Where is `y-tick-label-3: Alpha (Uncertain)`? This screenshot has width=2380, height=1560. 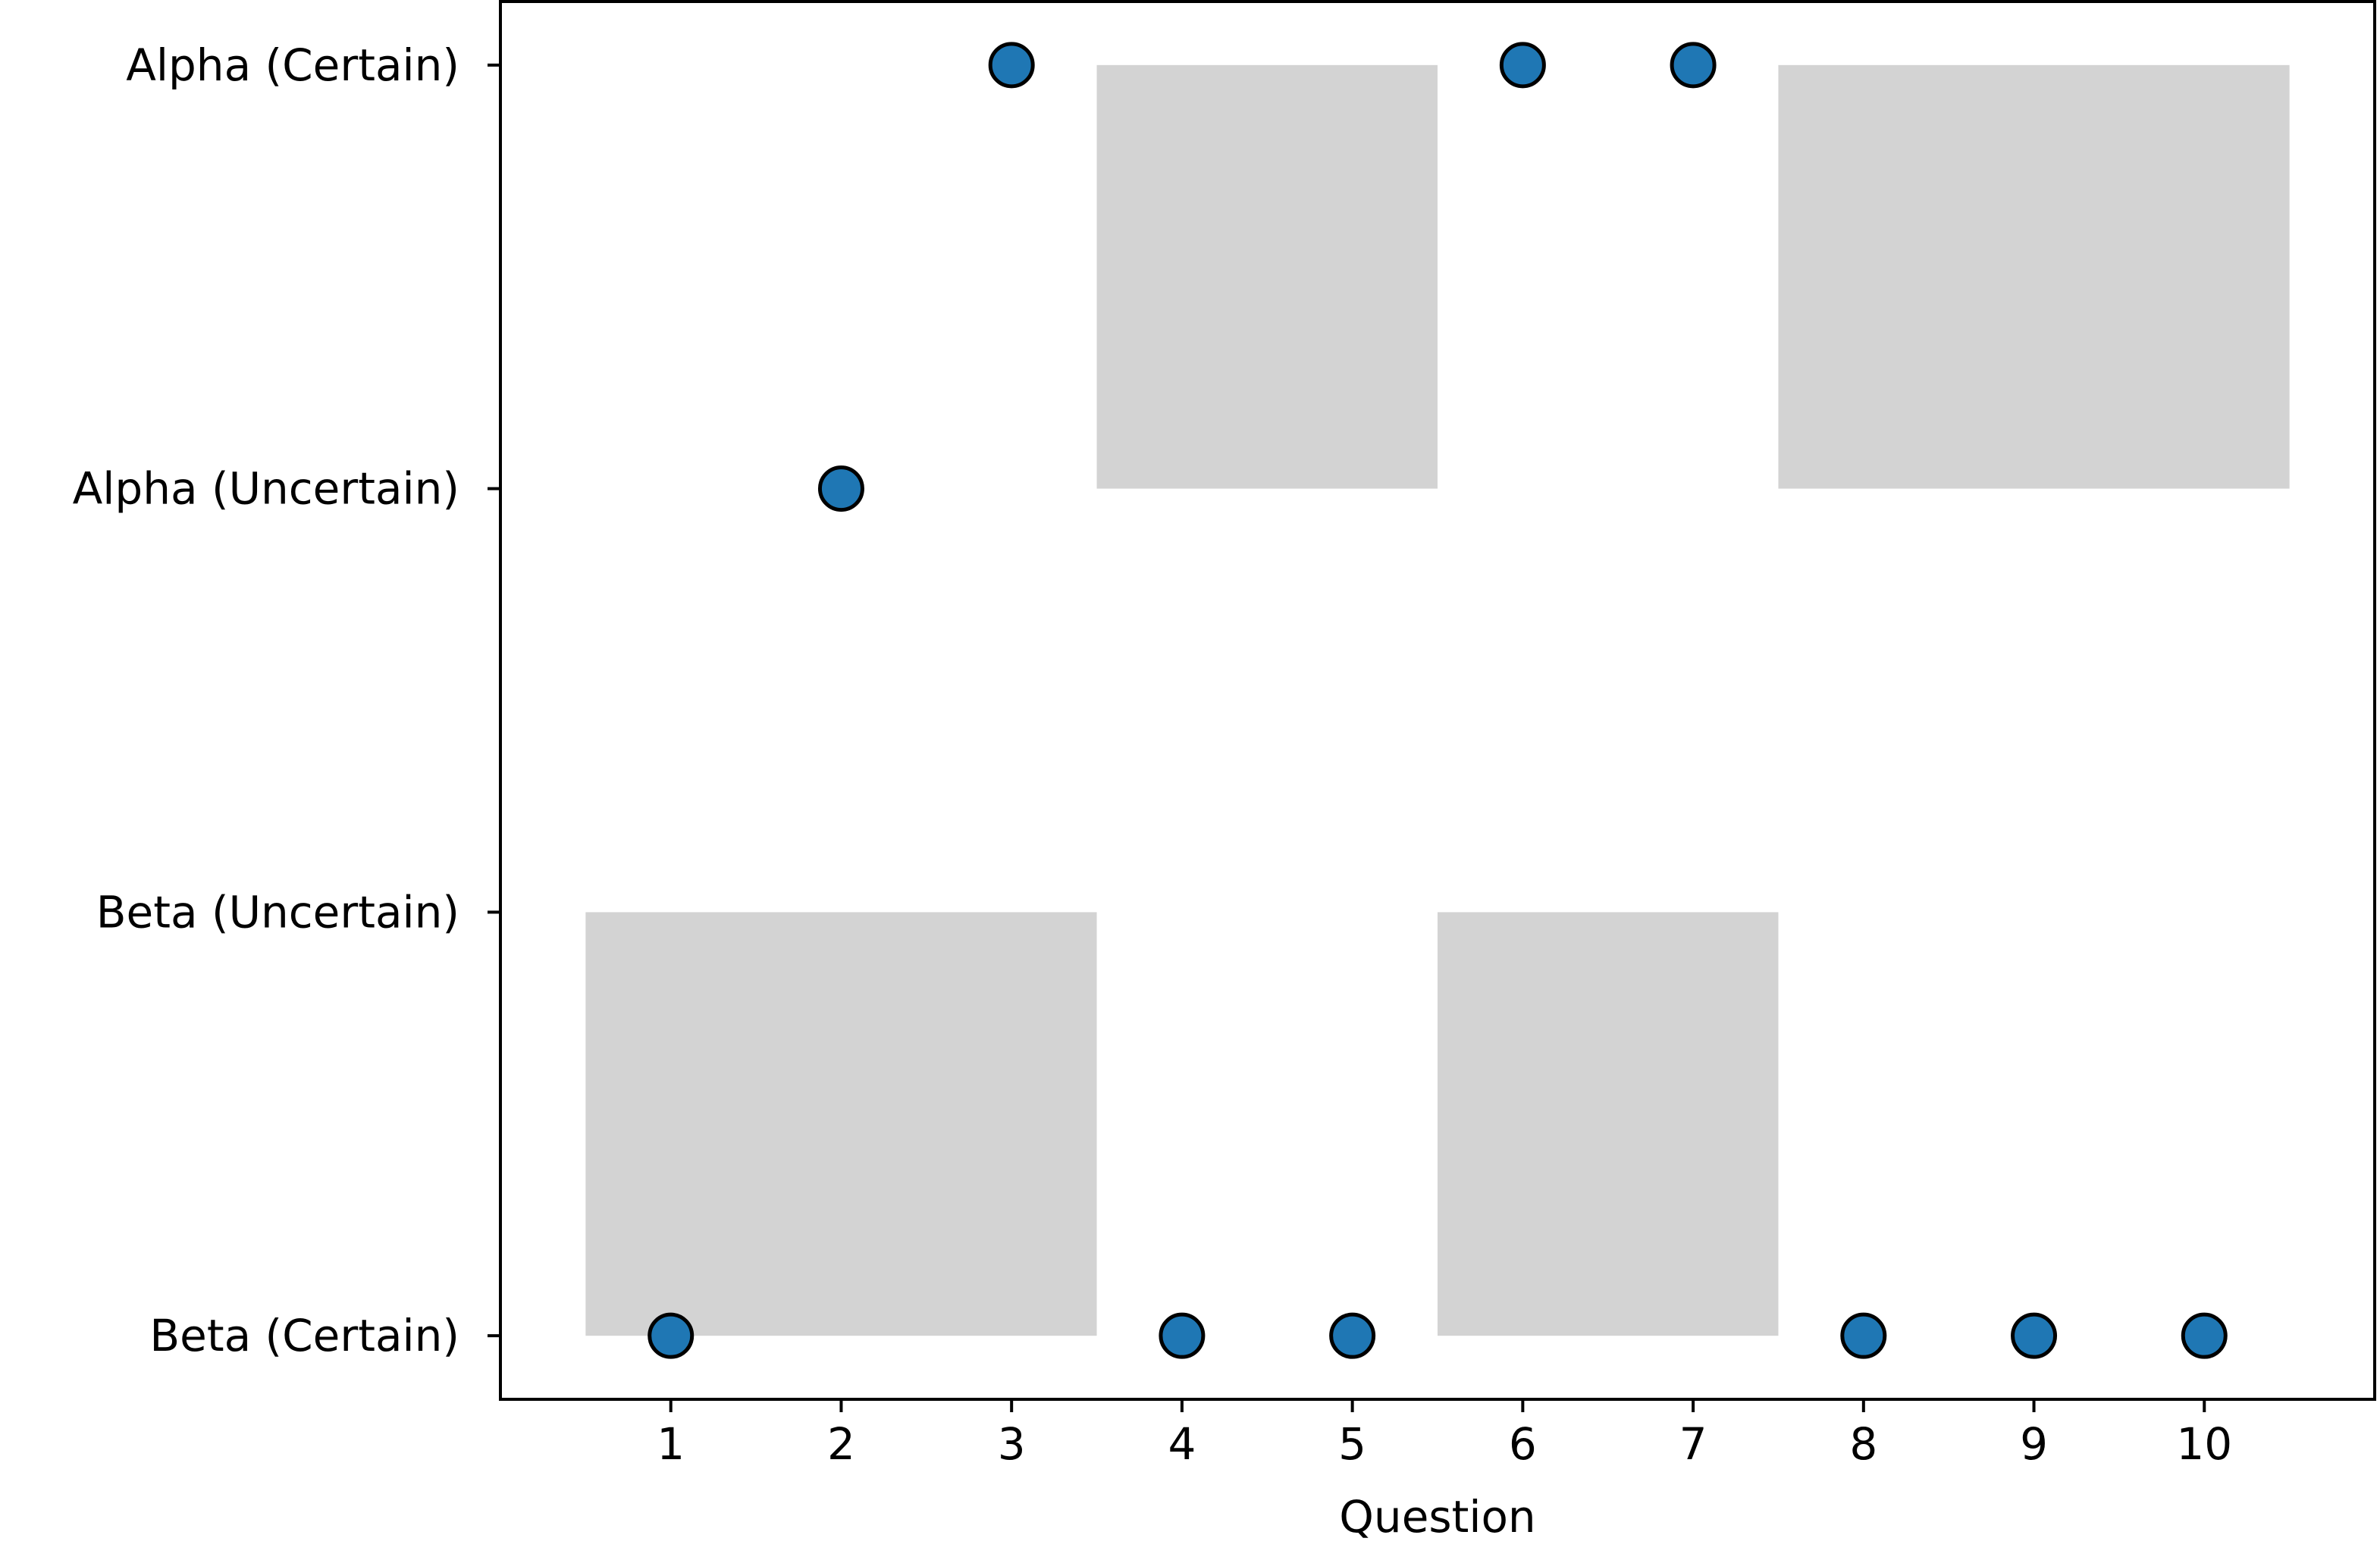
y-tick-label-3: Alpha (Uncertain) is located at coordinates (266, 489).